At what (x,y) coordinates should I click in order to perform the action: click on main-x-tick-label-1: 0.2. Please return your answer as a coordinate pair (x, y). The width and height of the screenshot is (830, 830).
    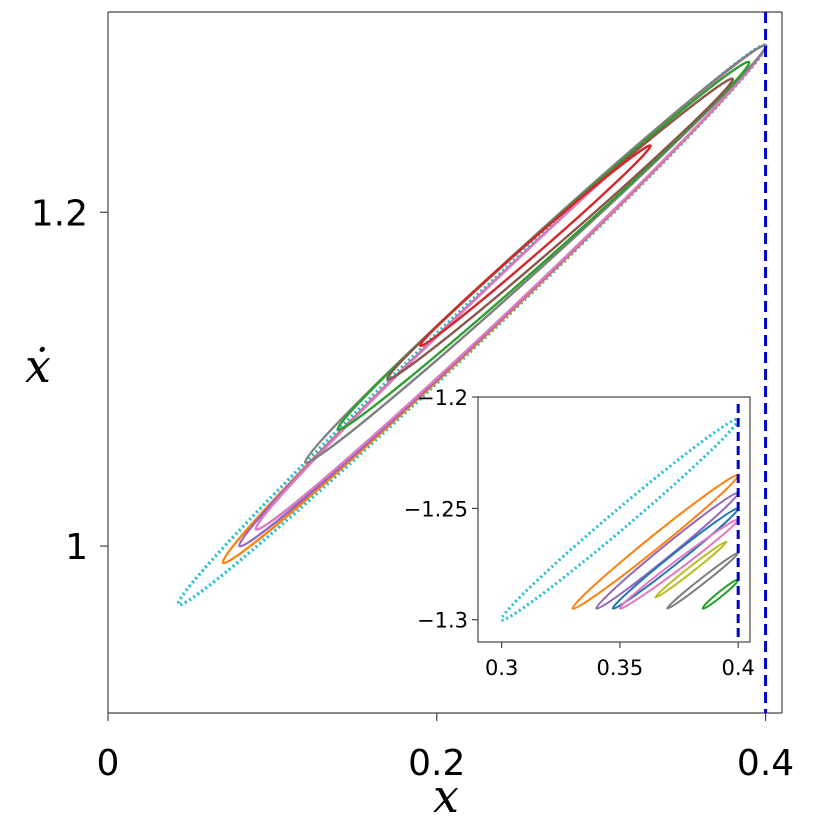
    Looking at the image, I should click on (436, 763).